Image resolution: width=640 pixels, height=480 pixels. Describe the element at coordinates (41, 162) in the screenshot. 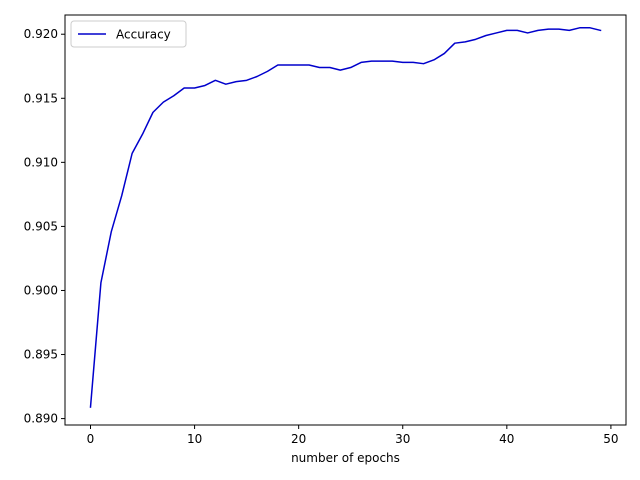

I see `y-tick-label: 0.910` at that location.